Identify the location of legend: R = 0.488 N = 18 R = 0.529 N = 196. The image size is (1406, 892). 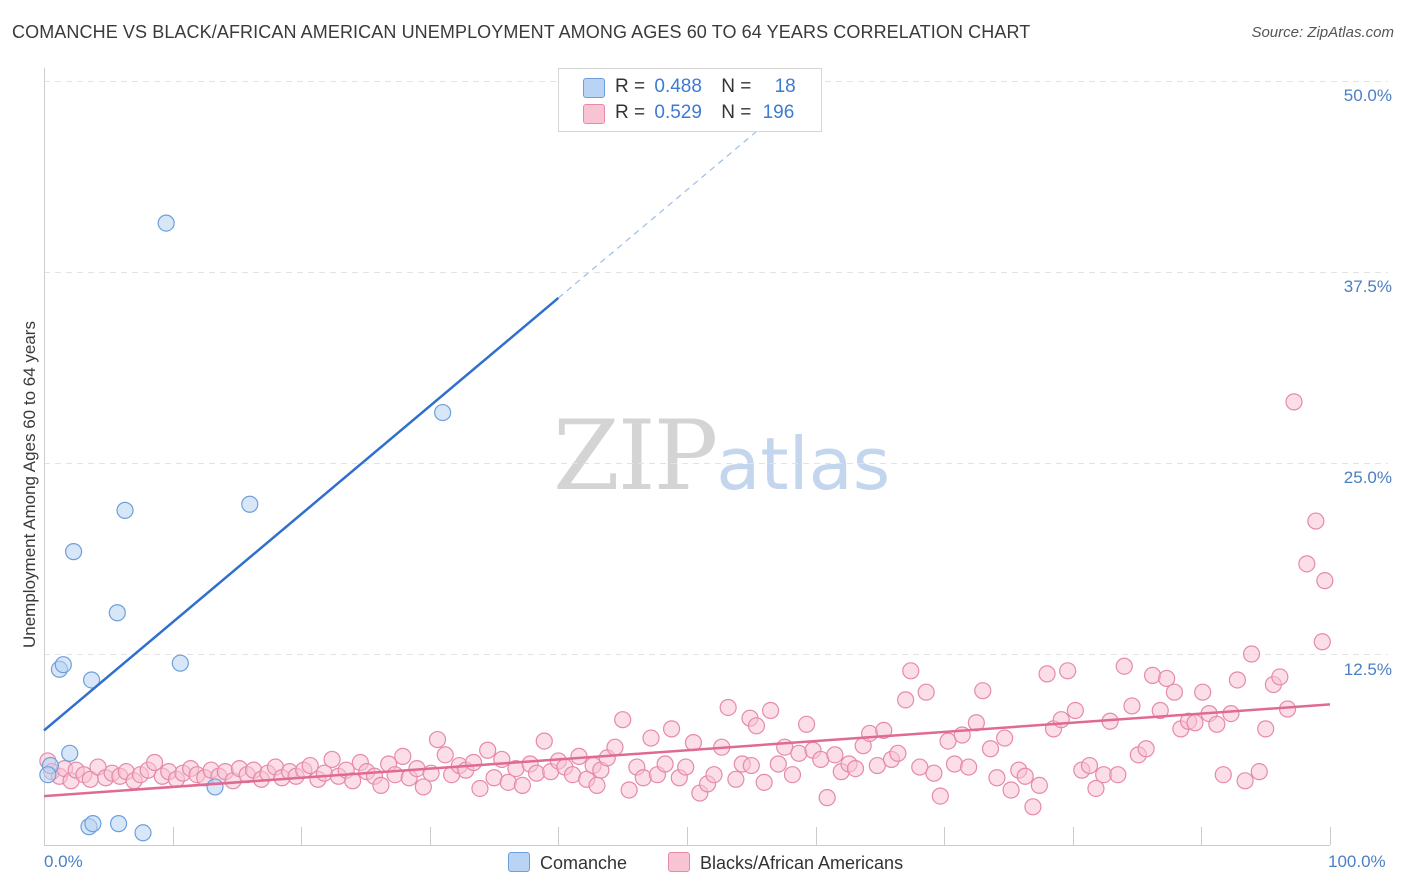
(690, 100).